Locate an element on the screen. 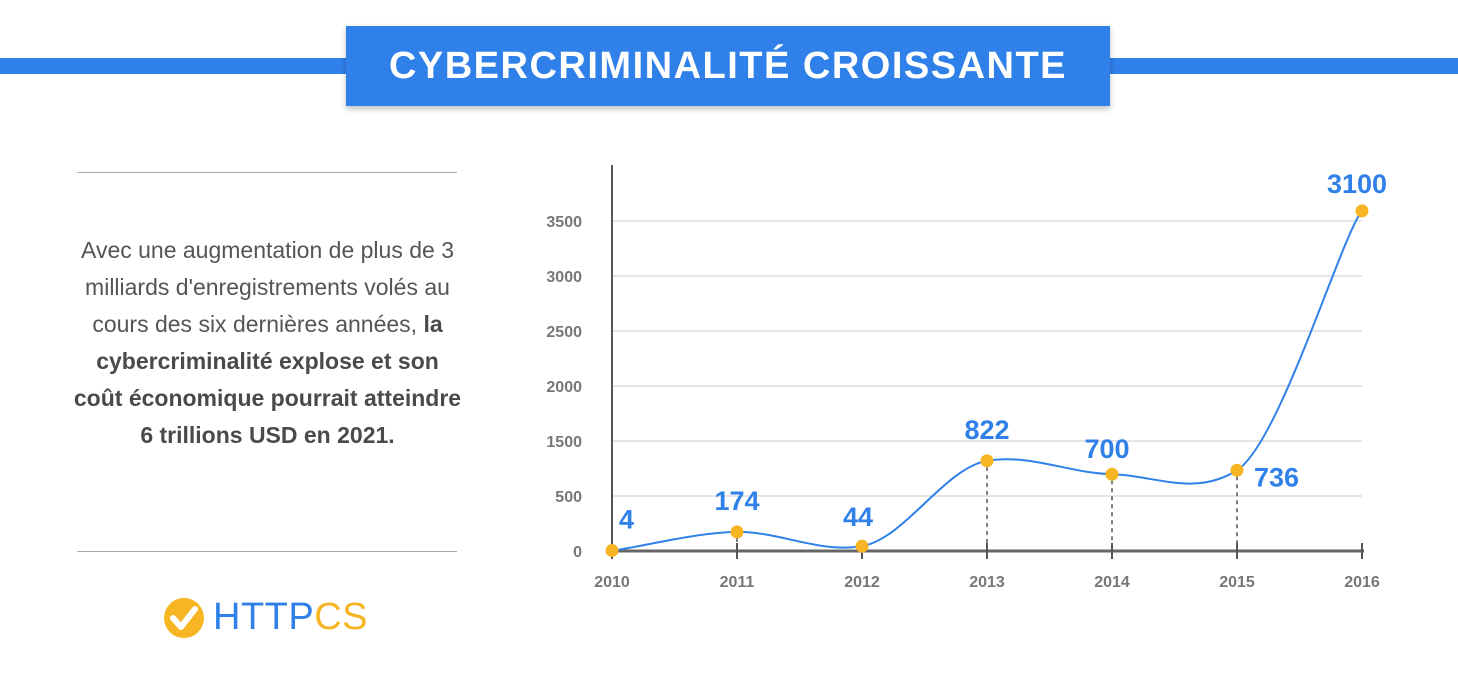 This screenshot has width=1458, height=677. data-label: 736 is located at coordinates (1276, 477).